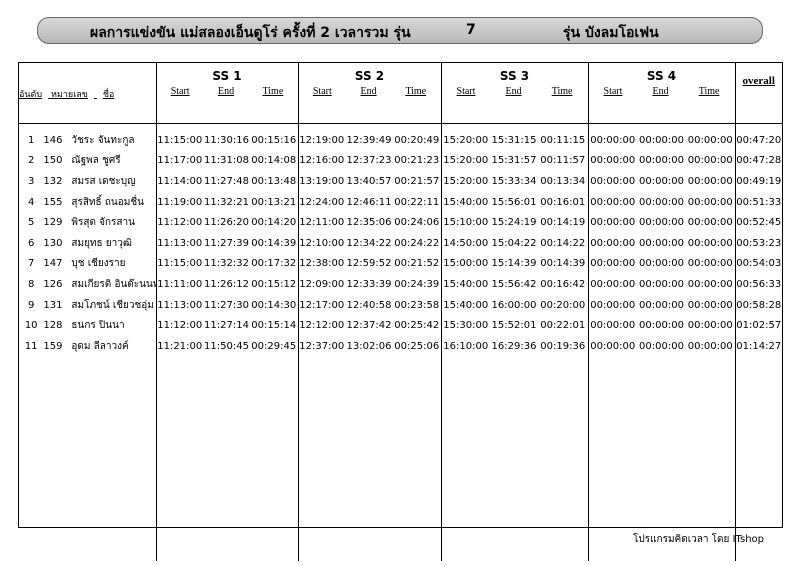 The height and width of the screenshot is (566, 800). I want to click on ss1-start: 11:17:00, so click(179, 161).